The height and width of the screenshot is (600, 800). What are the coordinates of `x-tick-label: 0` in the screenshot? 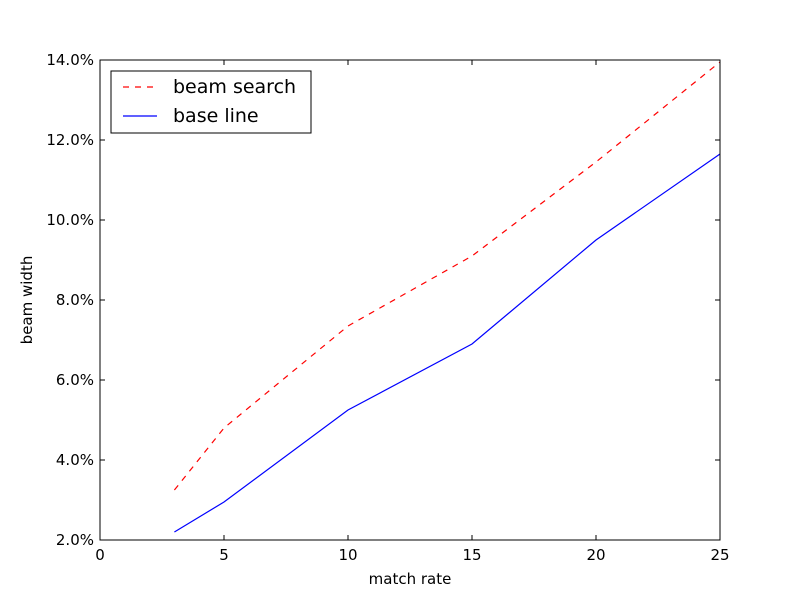 It's located at (100, 555).